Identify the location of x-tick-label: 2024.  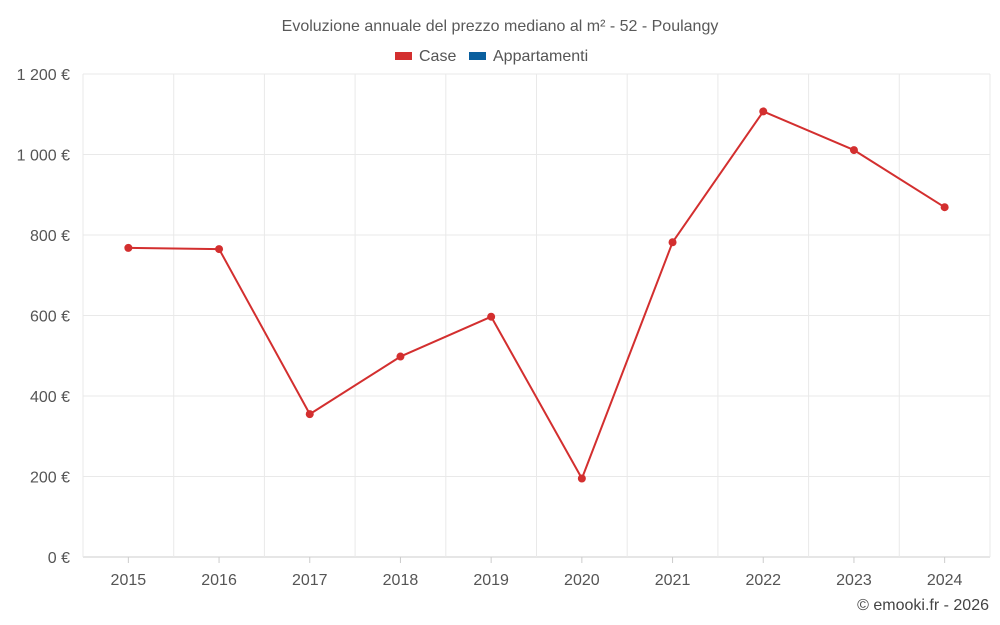
(945, 580).